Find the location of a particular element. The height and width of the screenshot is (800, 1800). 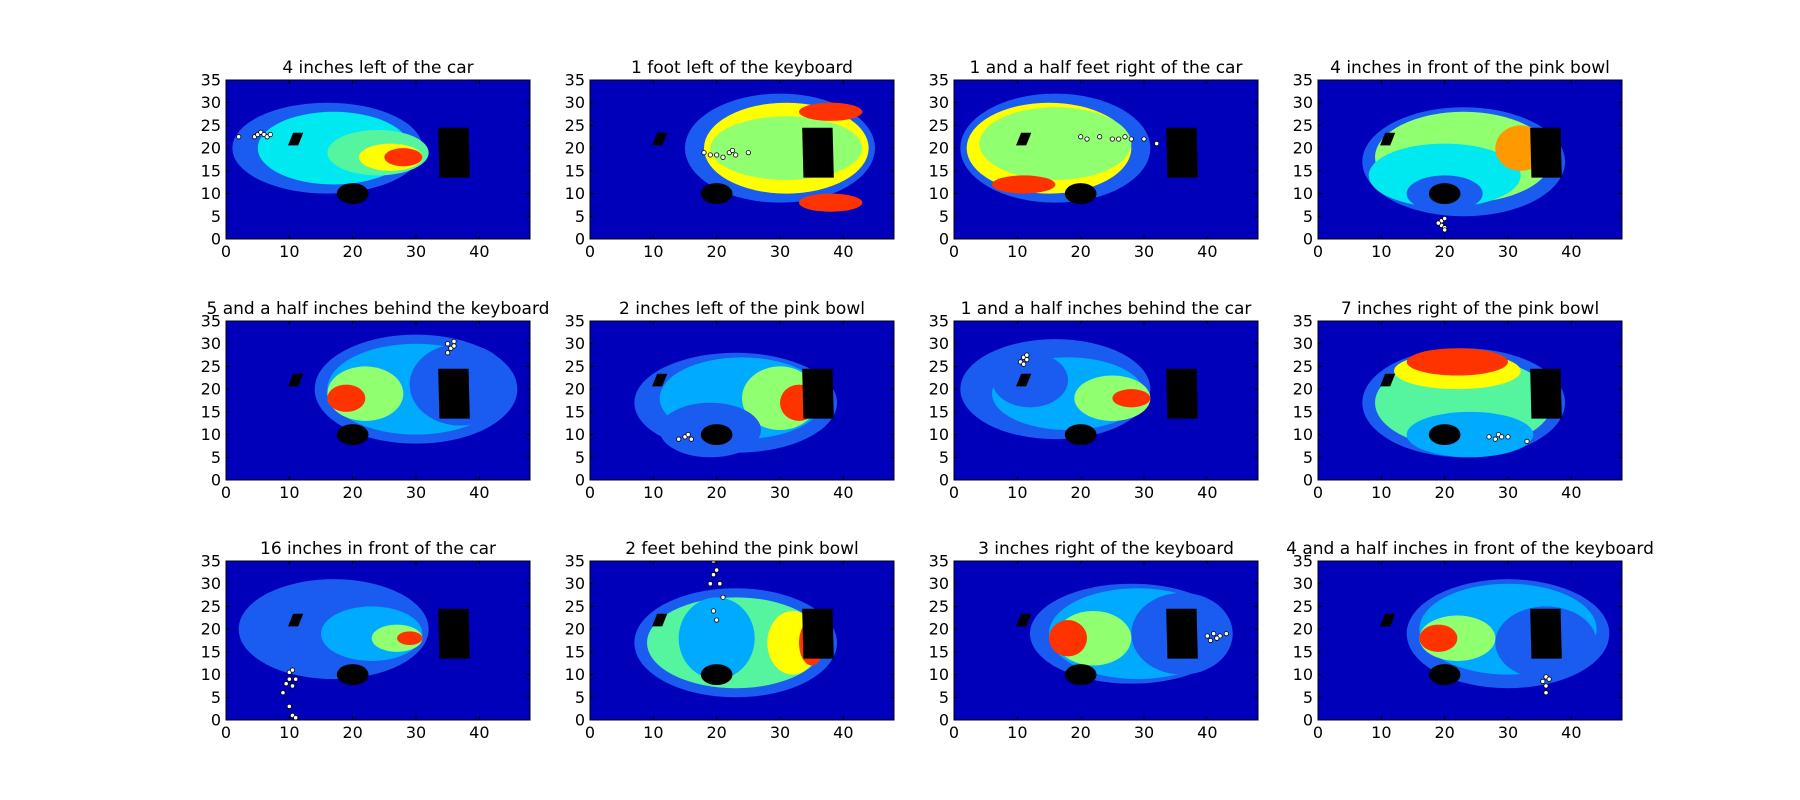

subplot-title: 7 inches right of the pink bowl is located at coordinates (1470, 309).